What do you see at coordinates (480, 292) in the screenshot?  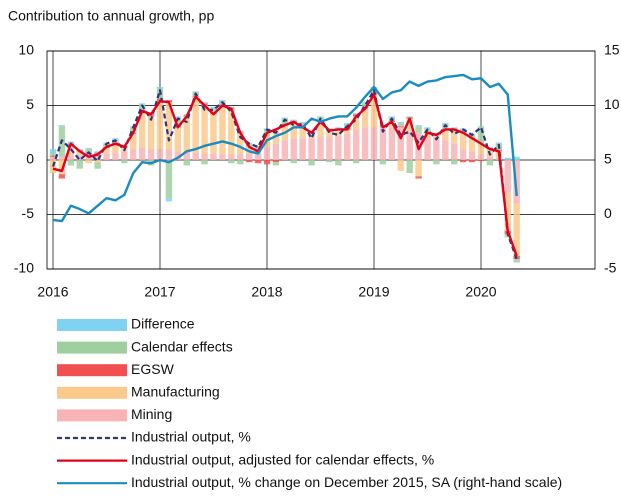 I see `x-tick-label: 2020` at bounding box center [480, 292].